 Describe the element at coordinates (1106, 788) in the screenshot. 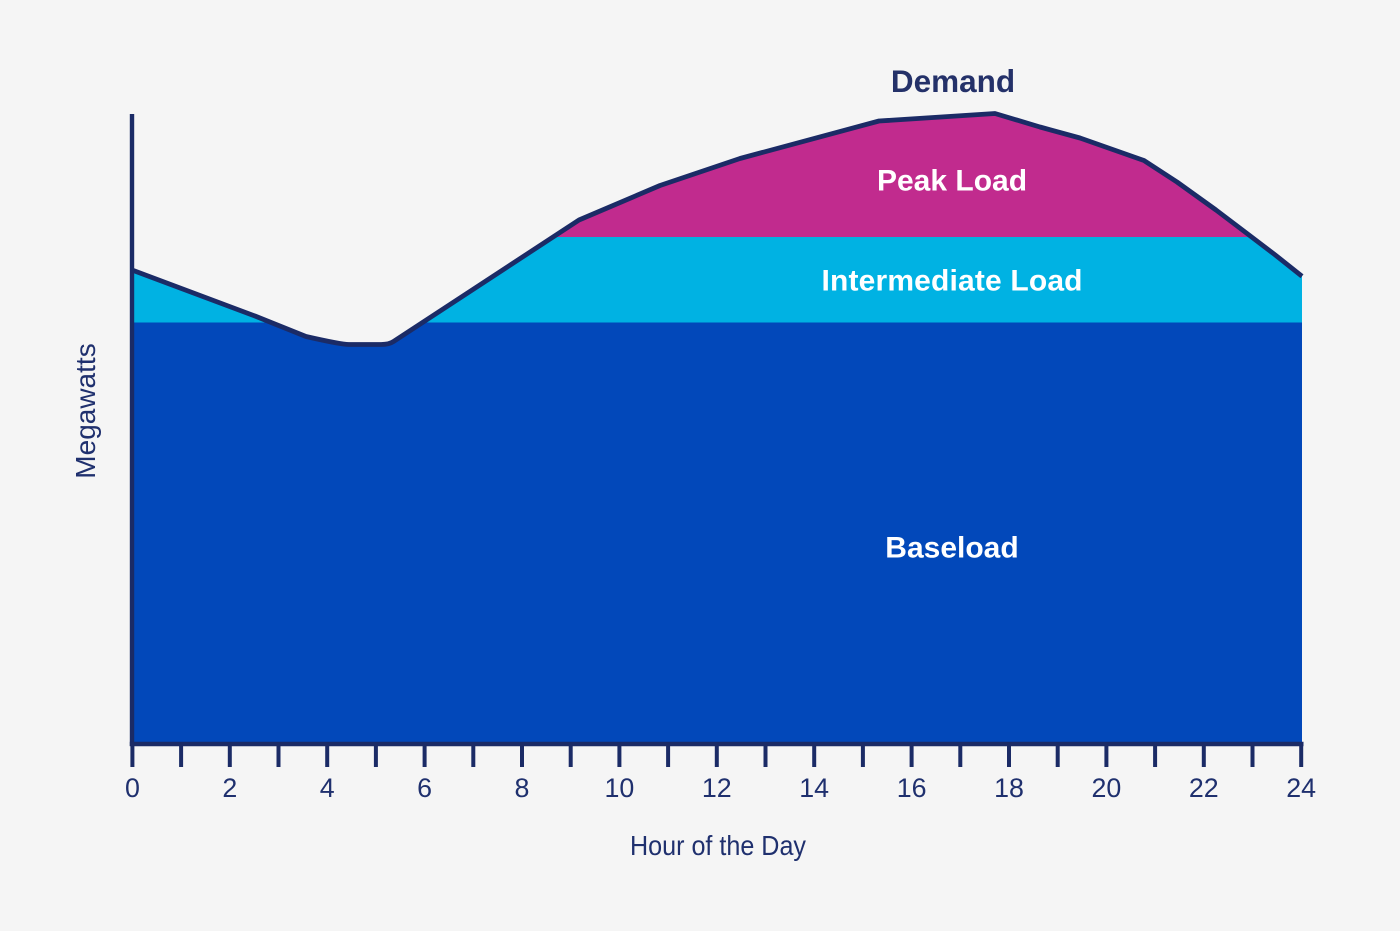

I see `svg-text: 20` at that location.